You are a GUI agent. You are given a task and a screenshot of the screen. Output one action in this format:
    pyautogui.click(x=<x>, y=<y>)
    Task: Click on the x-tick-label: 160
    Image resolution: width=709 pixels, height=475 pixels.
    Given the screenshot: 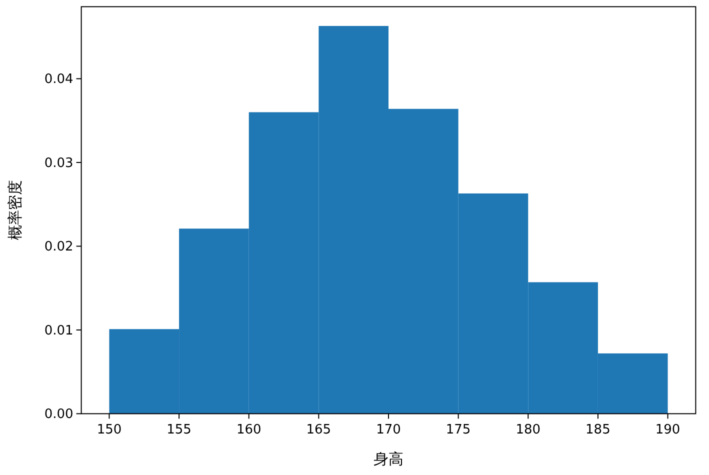 What is the action you would take?
    pyautogui.click(x=249, y=430)
    